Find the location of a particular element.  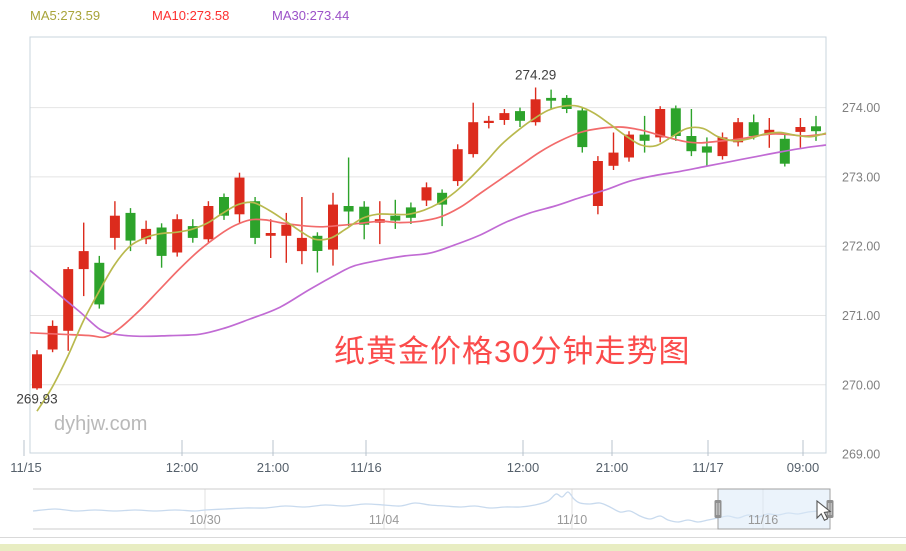

y-axis-label: 272.00 is located at coordinates (861, 247).